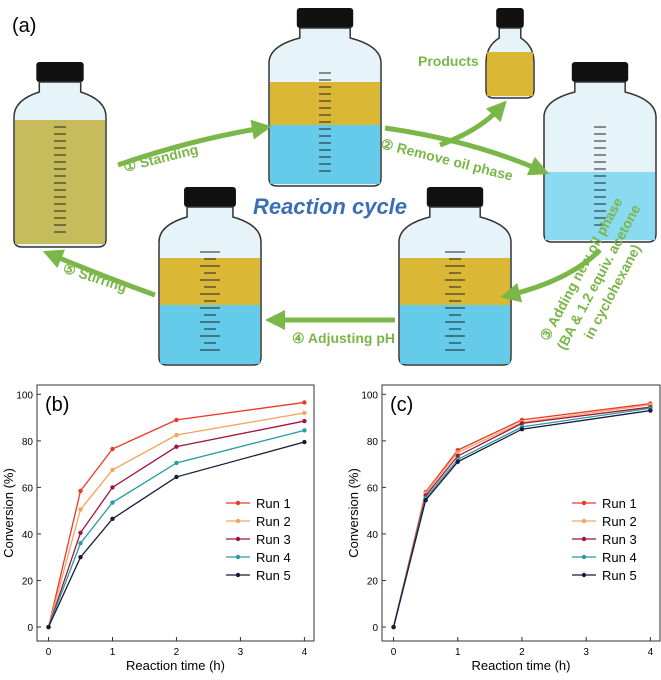  What do you see at coordinates (343, 338) in the screenshot?
I see `step-label: ④ Adjusting pH` at bounding box center [343, 338].